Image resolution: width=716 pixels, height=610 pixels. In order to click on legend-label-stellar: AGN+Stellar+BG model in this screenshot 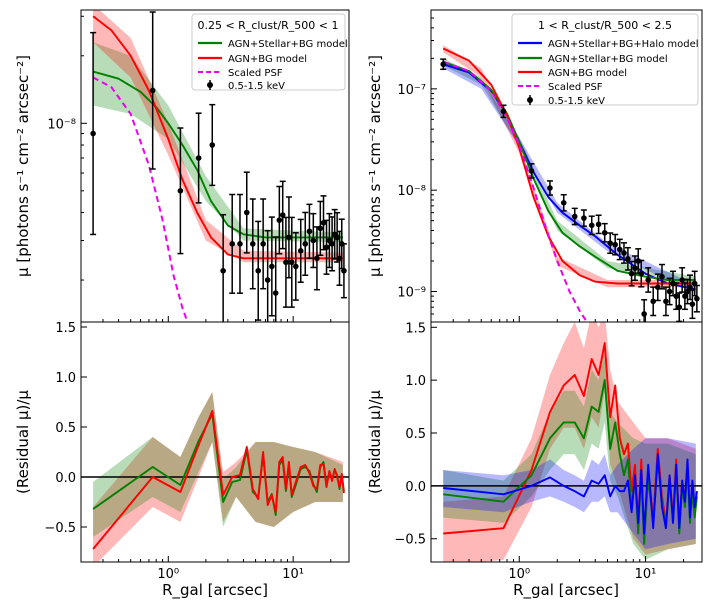, I will do `click(288, 44)`.